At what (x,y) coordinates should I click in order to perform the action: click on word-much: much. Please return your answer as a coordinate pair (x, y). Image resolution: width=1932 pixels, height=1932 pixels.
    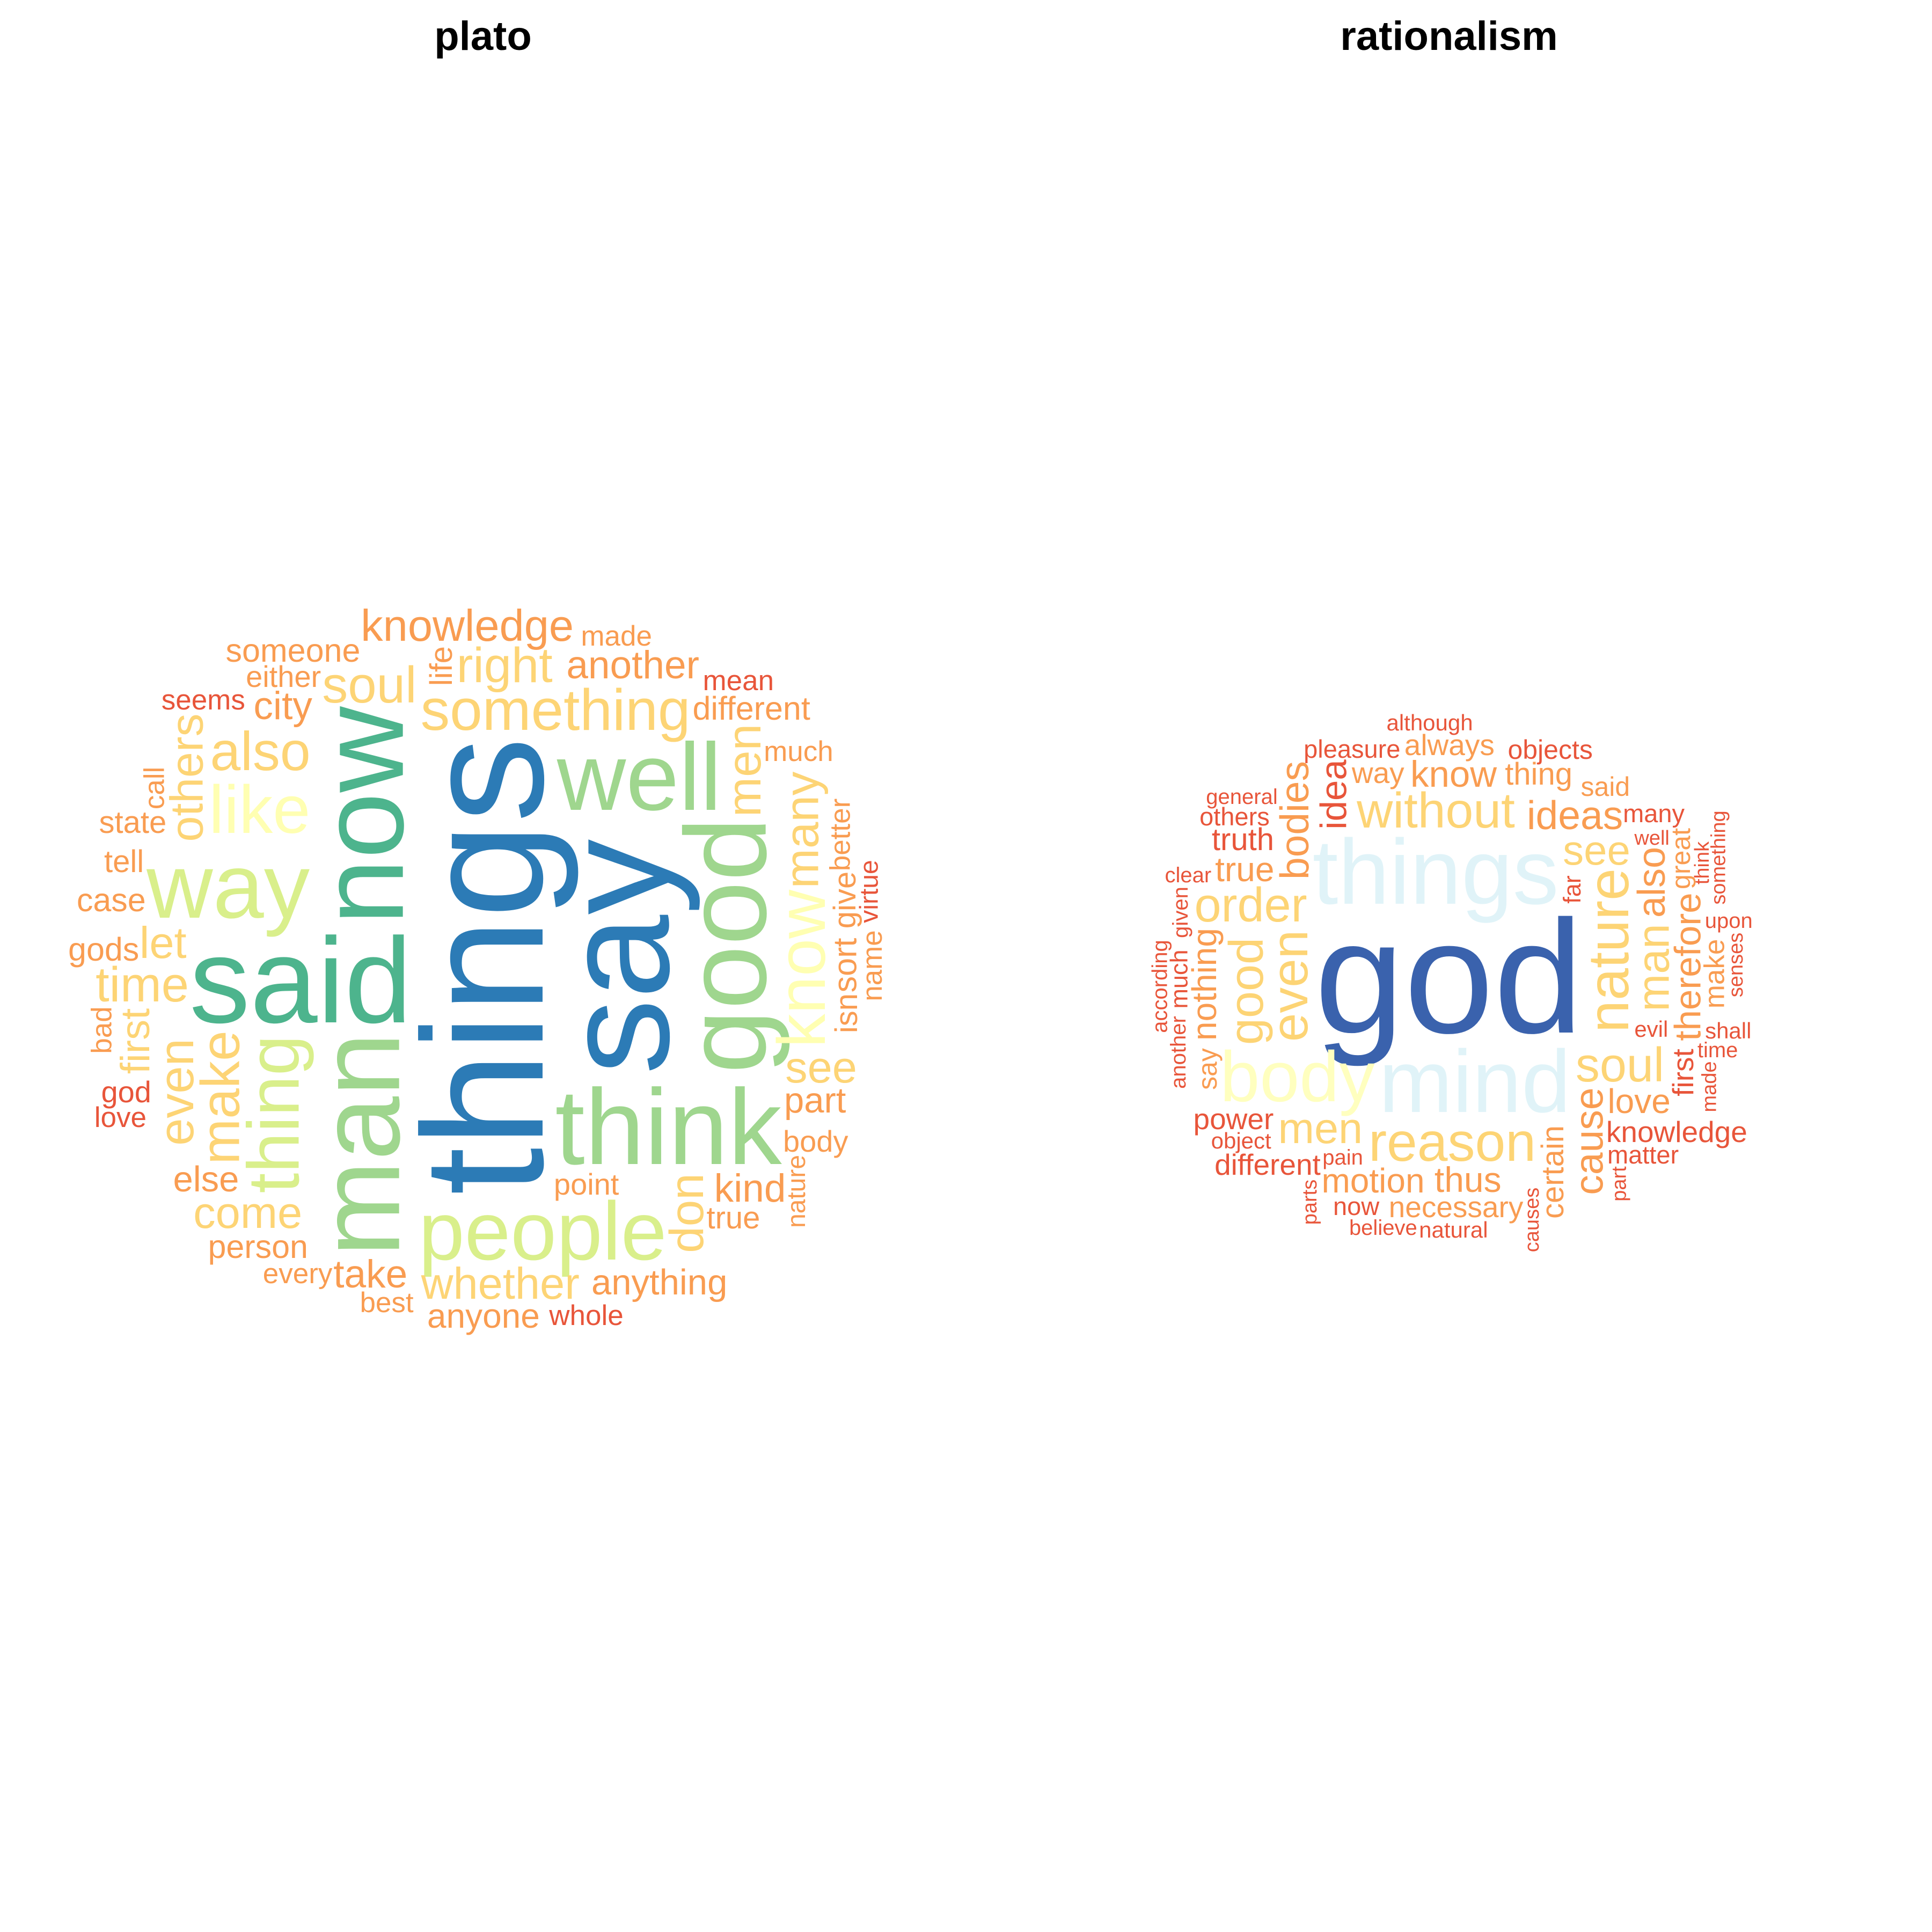
    Looking at the image, I should click on (798, 751).